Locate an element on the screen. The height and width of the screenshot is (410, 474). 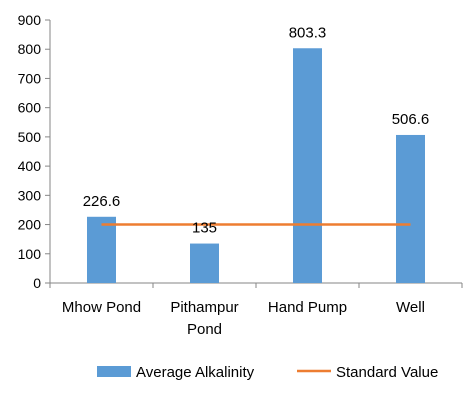
x-axis is located at coordinates (256, 285).